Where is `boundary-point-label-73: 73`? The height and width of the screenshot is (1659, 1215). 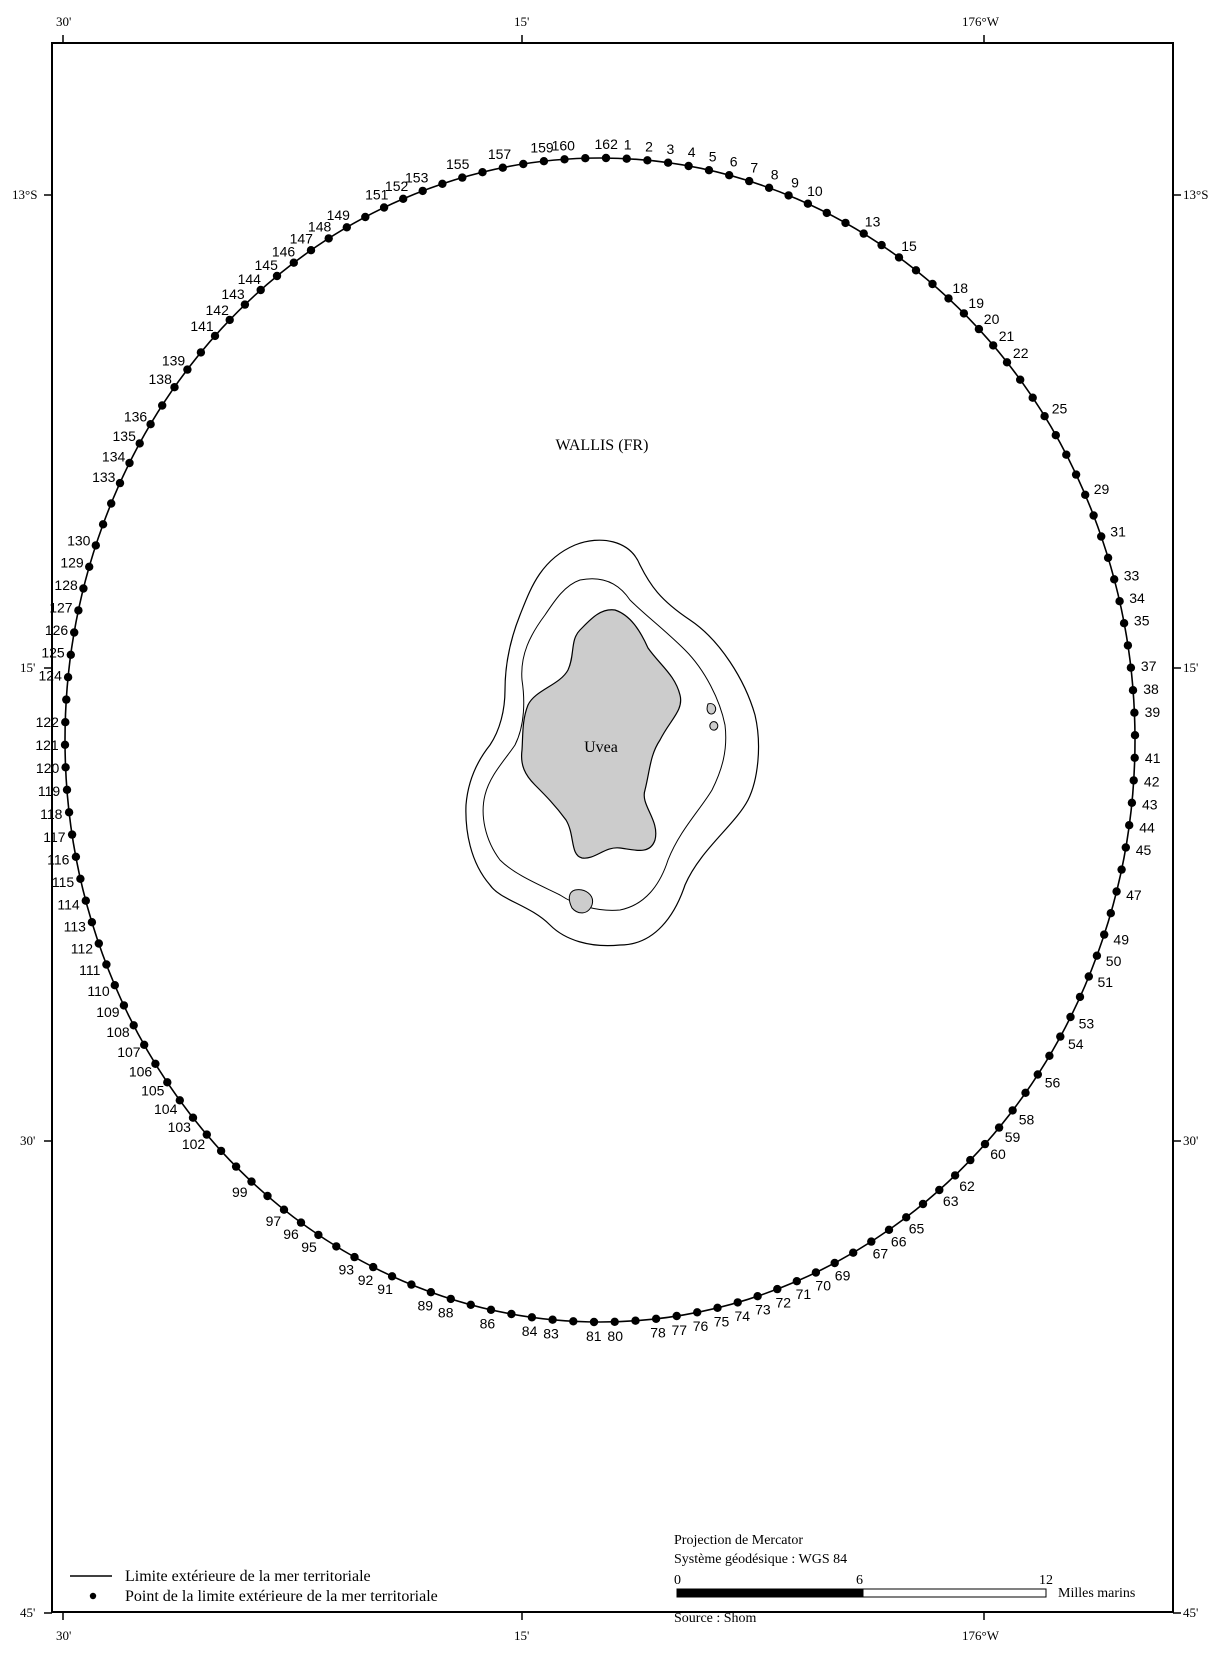
boundary-point-label-73: 73 is located at coordinates (763, 1310).